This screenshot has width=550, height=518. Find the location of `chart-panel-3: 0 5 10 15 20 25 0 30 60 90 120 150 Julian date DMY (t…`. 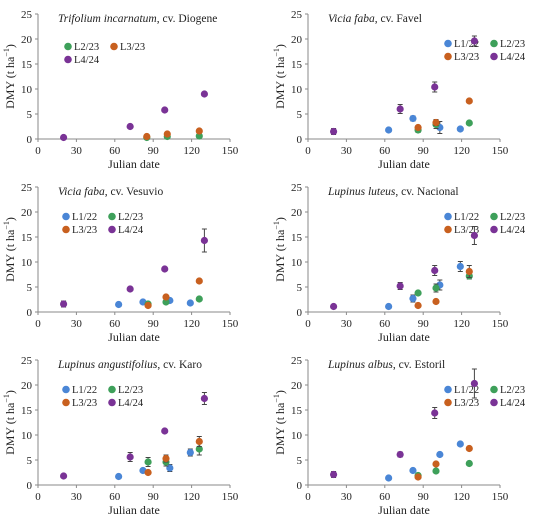

chart-panel-3: 0 5 10 15 20 25 0 30 60 90 120 150 Julian date DMY (t… is located at coordinates (120, 263).